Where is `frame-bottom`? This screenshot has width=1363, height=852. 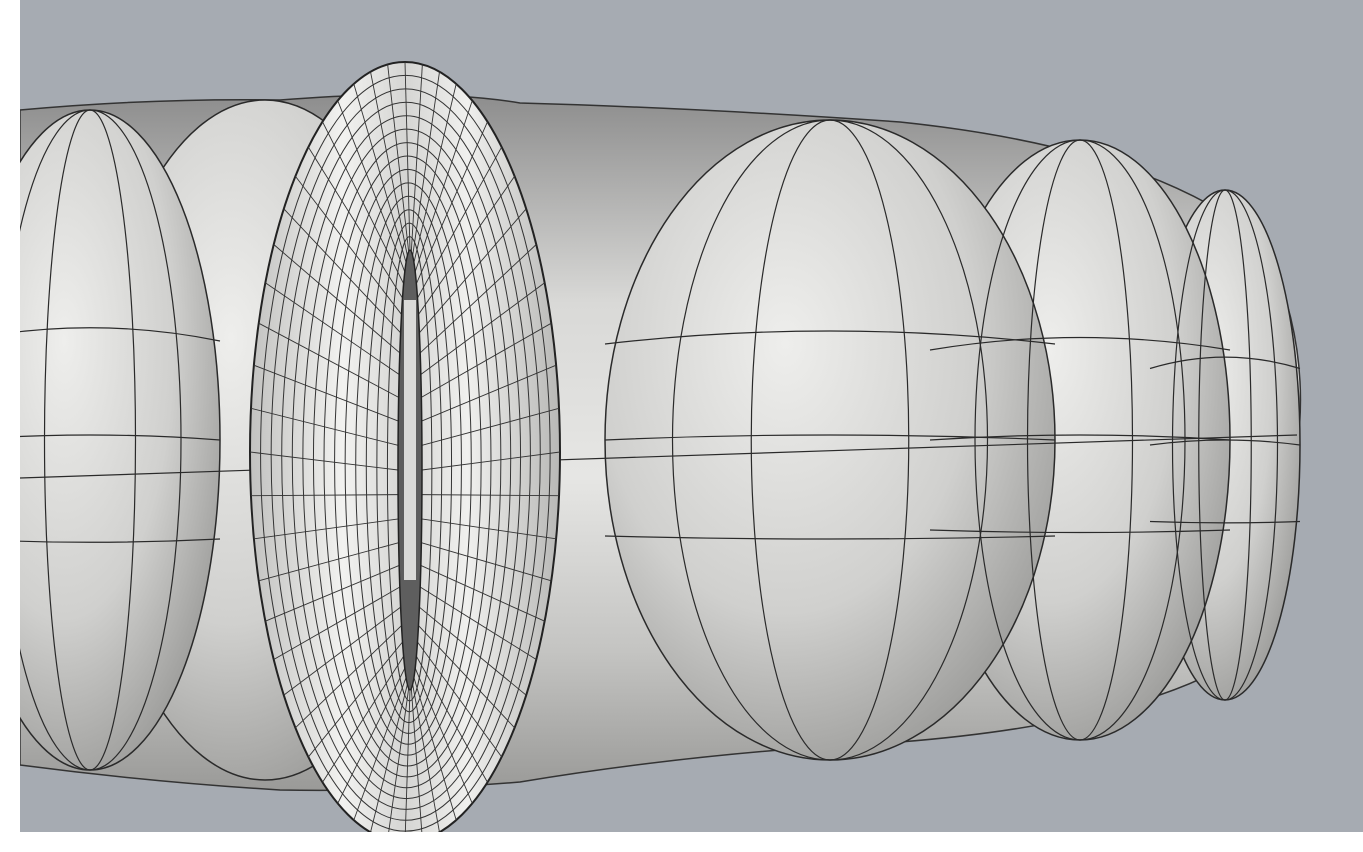
frame-bottom is located at coordinates (681, 842).